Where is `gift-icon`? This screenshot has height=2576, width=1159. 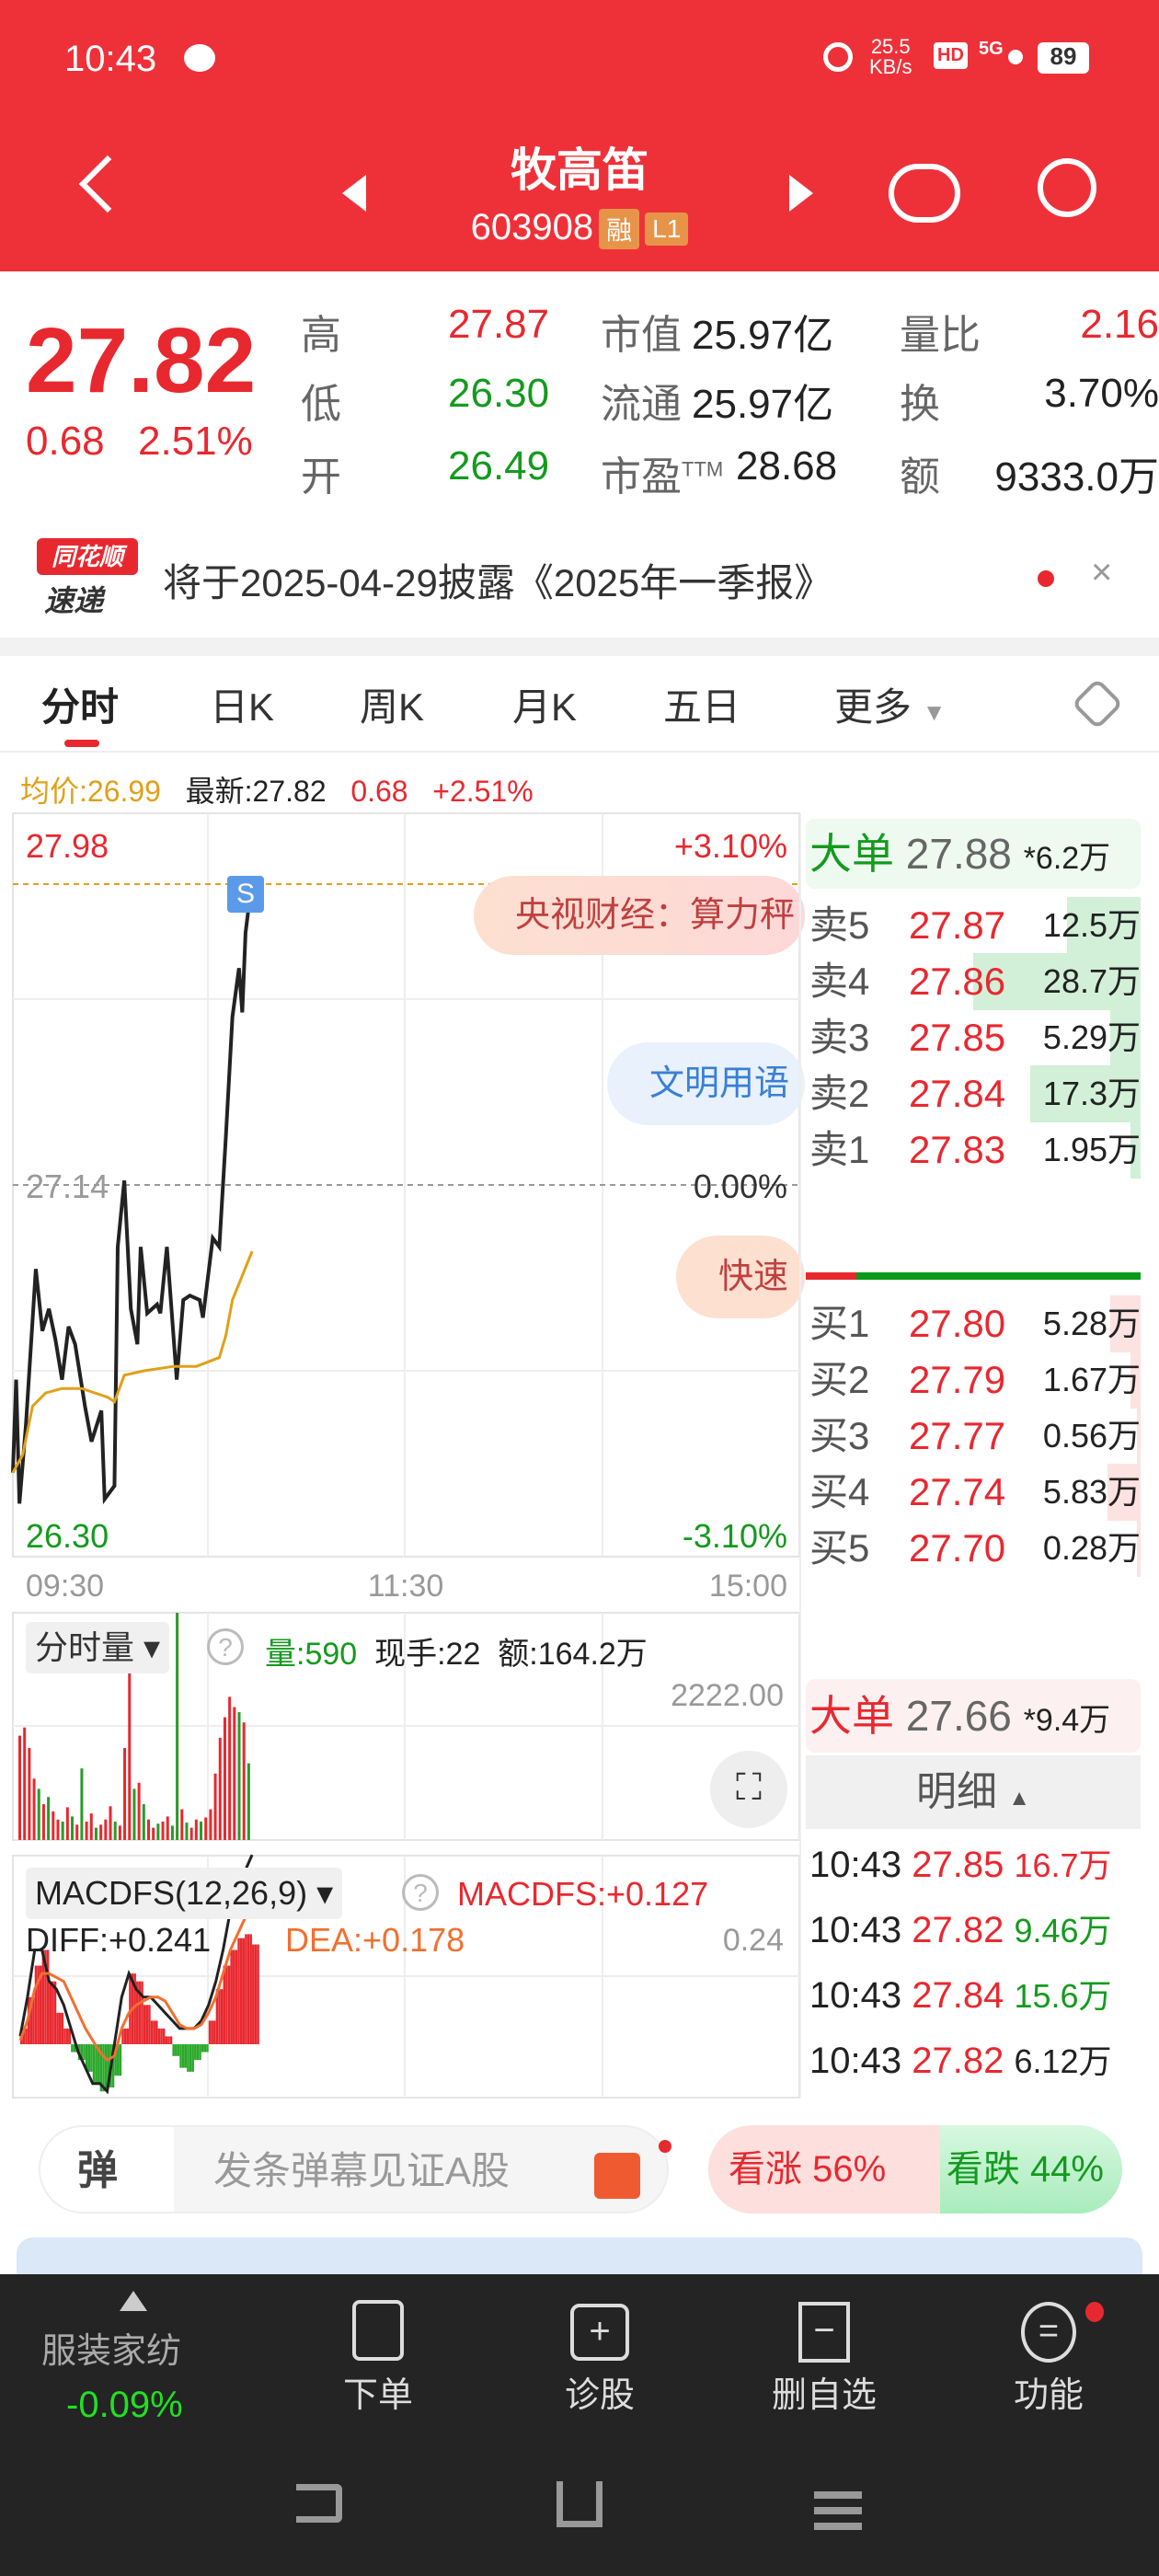
gift-icon is located at coordinates (617, 2176).